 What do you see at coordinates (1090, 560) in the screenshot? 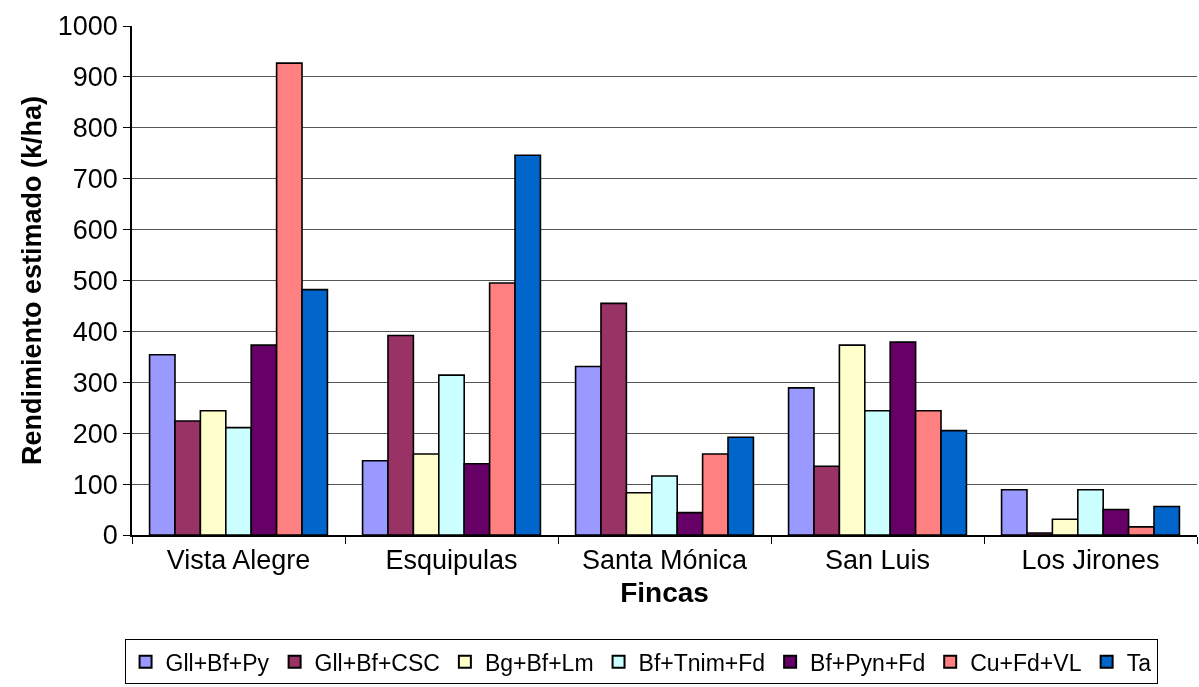
I see `x-tick-label: Los Jirones` at bounding box center [1090, 560].